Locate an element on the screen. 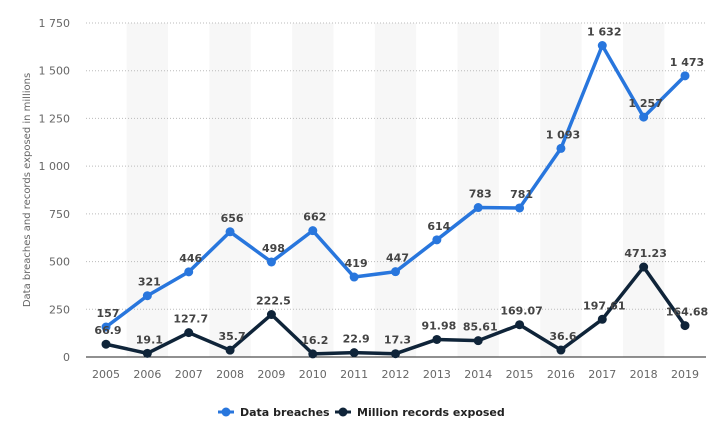  data-label: 614 is located at coordinates (438, 226).